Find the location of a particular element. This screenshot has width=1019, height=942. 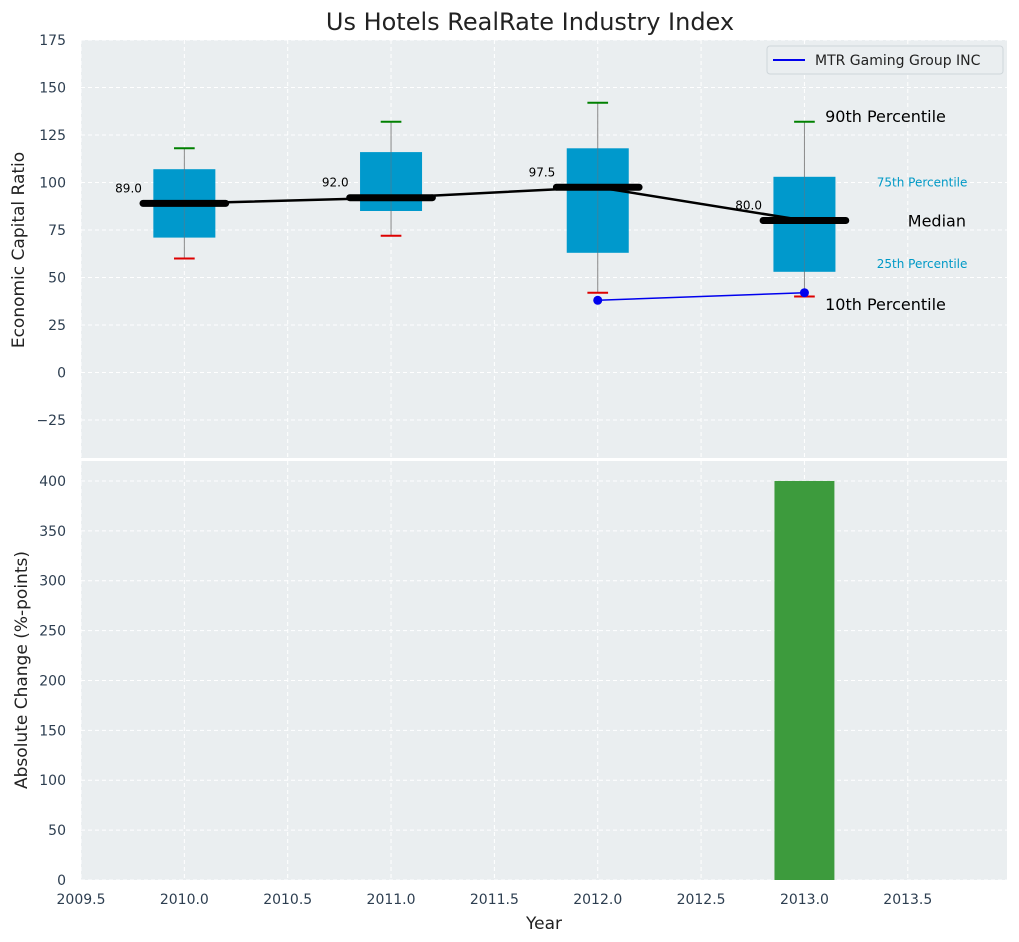

series-line-mtr is located at coordinates (701, 296).